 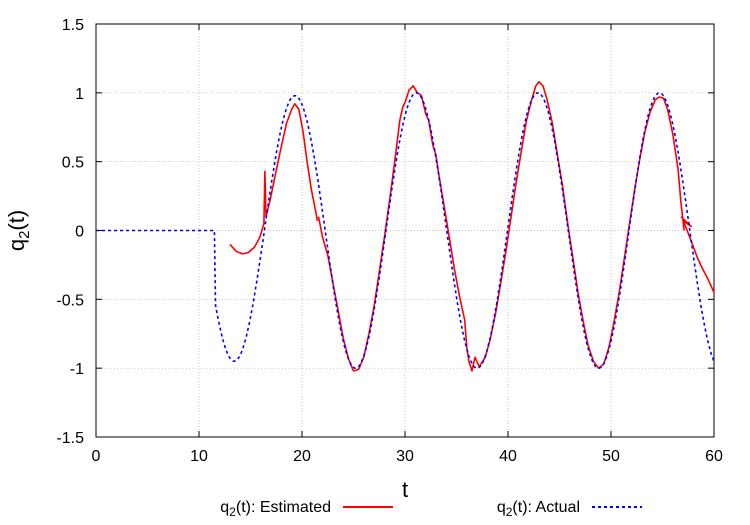 I want to click on legend-label-actual-subscript: 2, so click(x=509, y=512).